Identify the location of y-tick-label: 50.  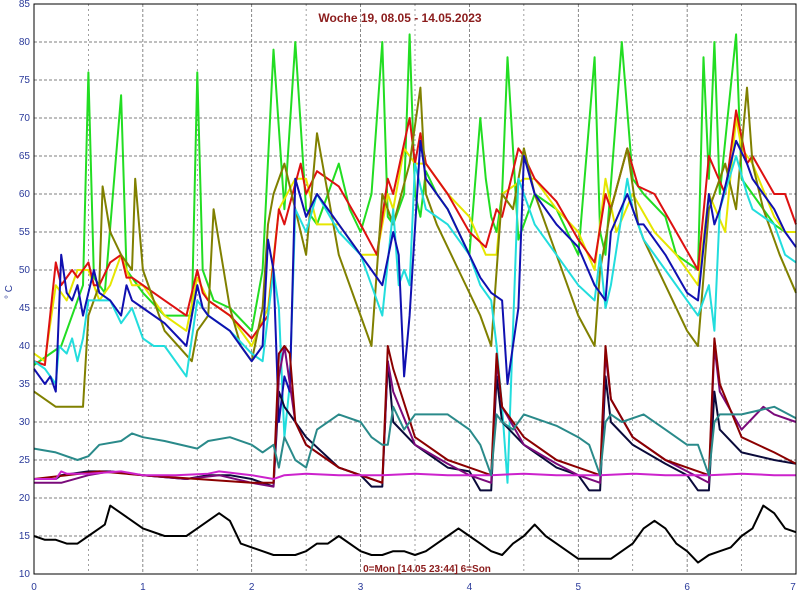
(25, 270).